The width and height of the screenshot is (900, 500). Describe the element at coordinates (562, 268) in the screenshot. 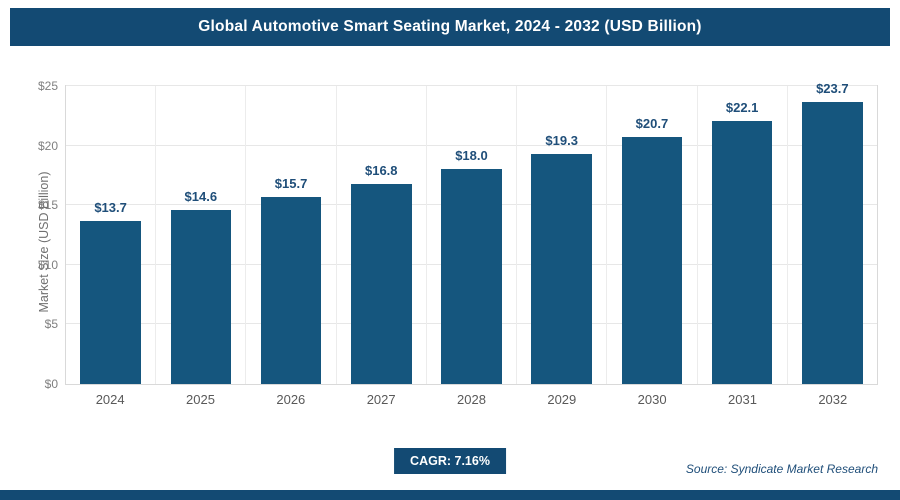

I see `bar-2029` at that location.